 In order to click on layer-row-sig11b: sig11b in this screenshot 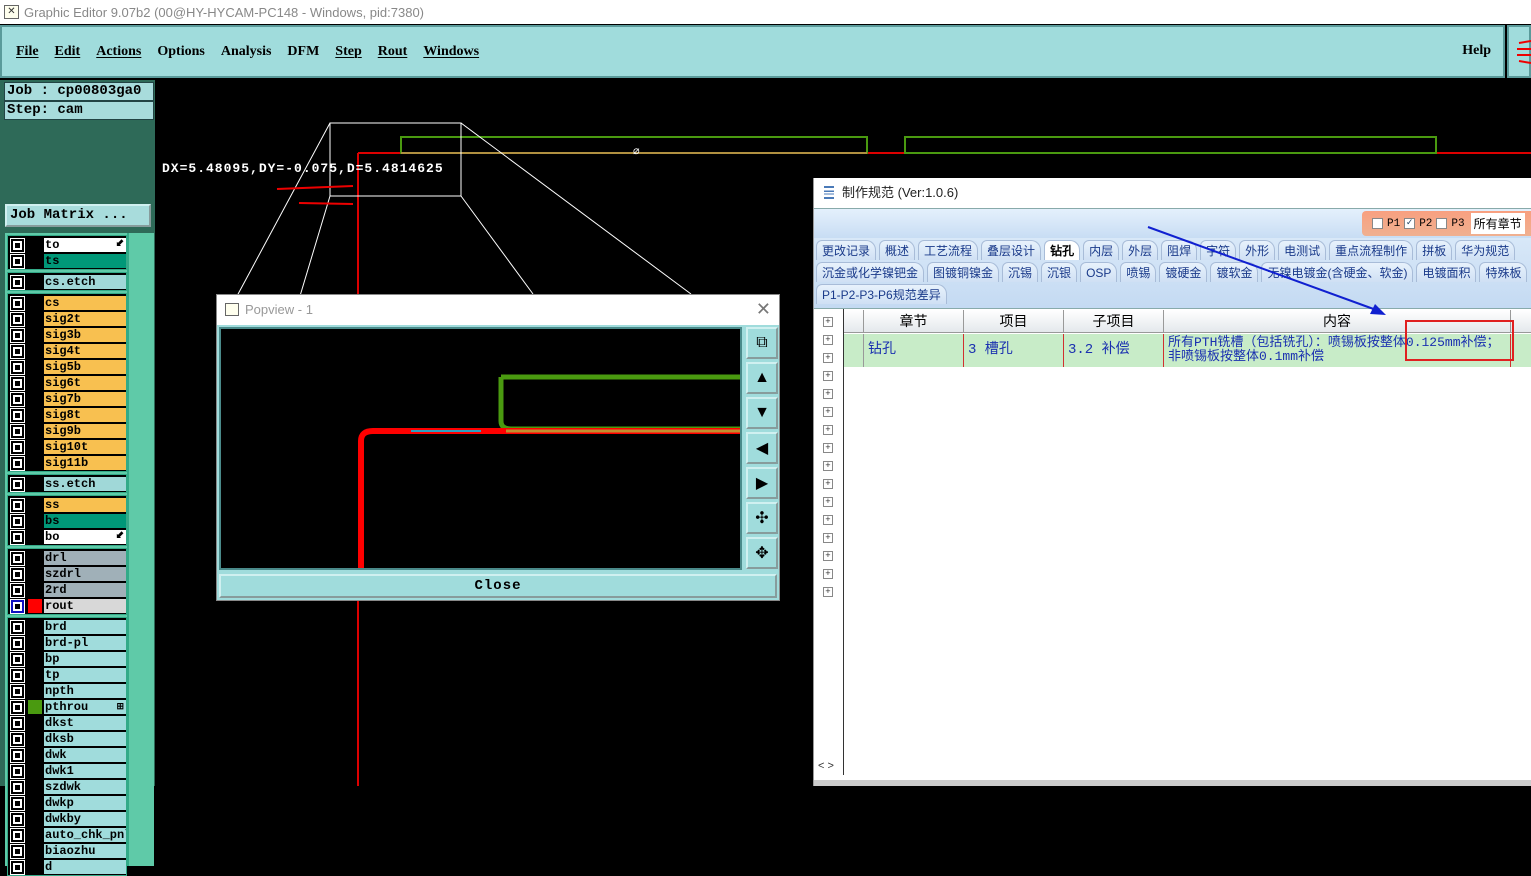, I will do `click(68, 463)`.